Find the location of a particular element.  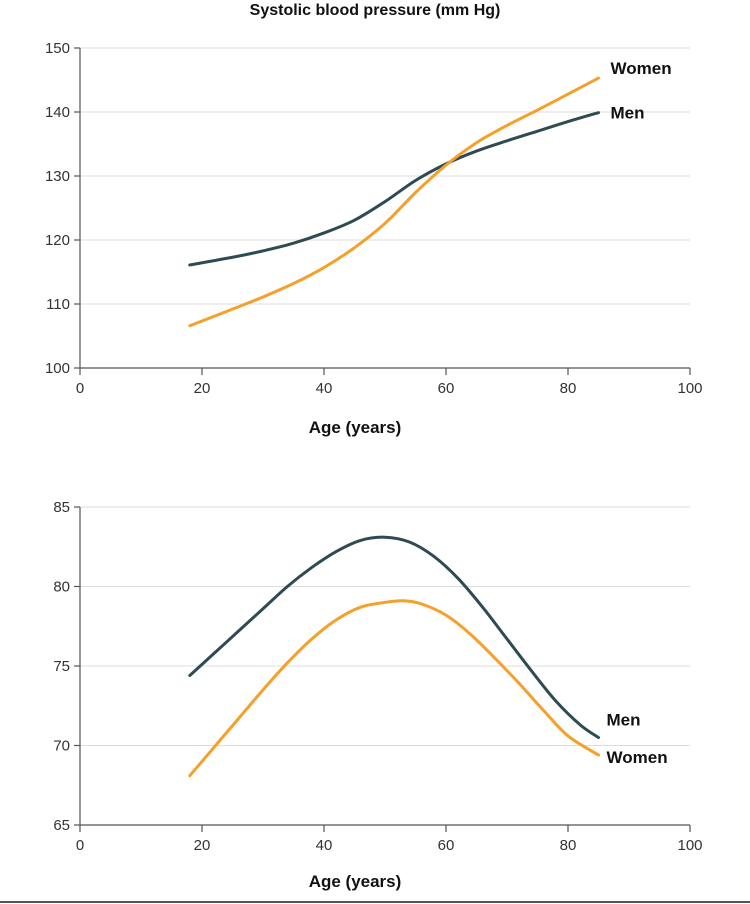

y-tick-label: 120 is located at coordinates (57, 240).